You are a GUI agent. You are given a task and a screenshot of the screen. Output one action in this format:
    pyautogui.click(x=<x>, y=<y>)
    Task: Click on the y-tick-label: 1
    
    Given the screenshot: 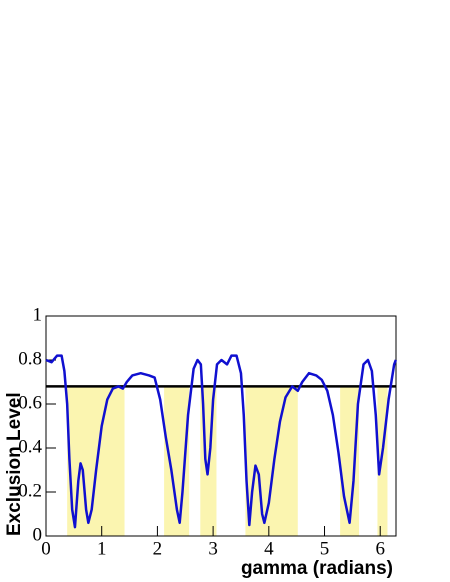 What is the action you would take?
    pyautogui.click(x=38, y=314)
    